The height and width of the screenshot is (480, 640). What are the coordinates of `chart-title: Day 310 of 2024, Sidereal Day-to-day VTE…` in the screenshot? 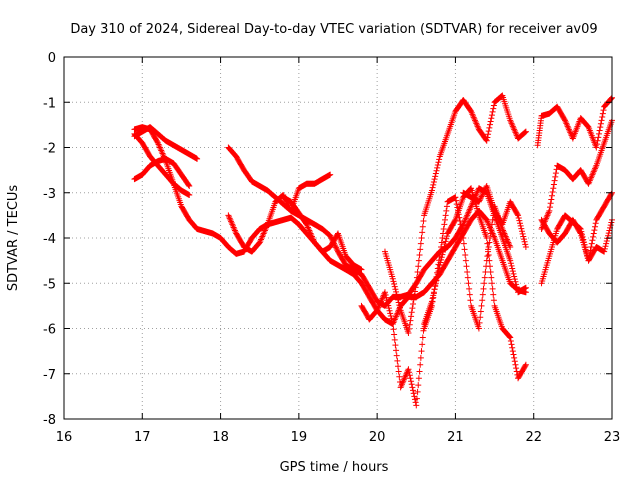 It's located at (333, 29).